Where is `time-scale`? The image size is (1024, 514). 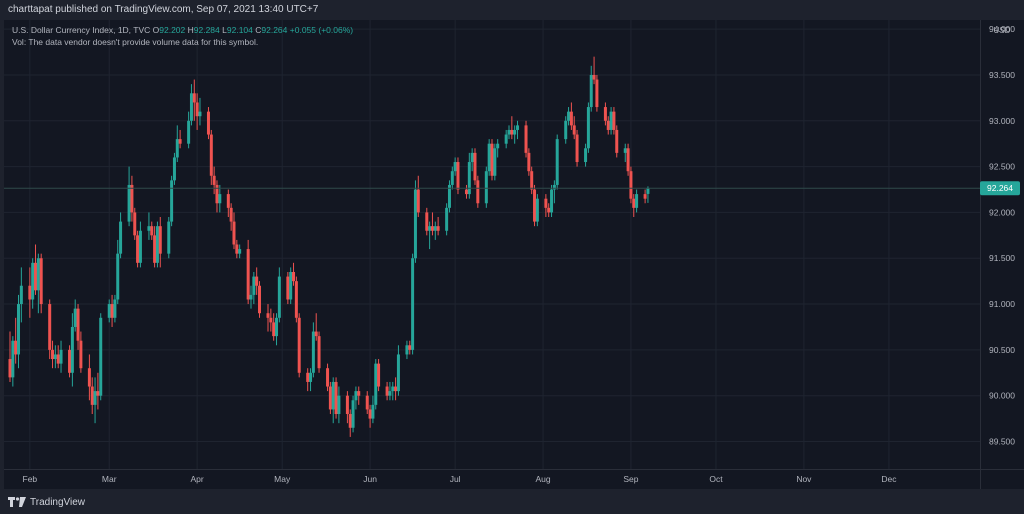
time-scale is located at coordinates (492, 479).